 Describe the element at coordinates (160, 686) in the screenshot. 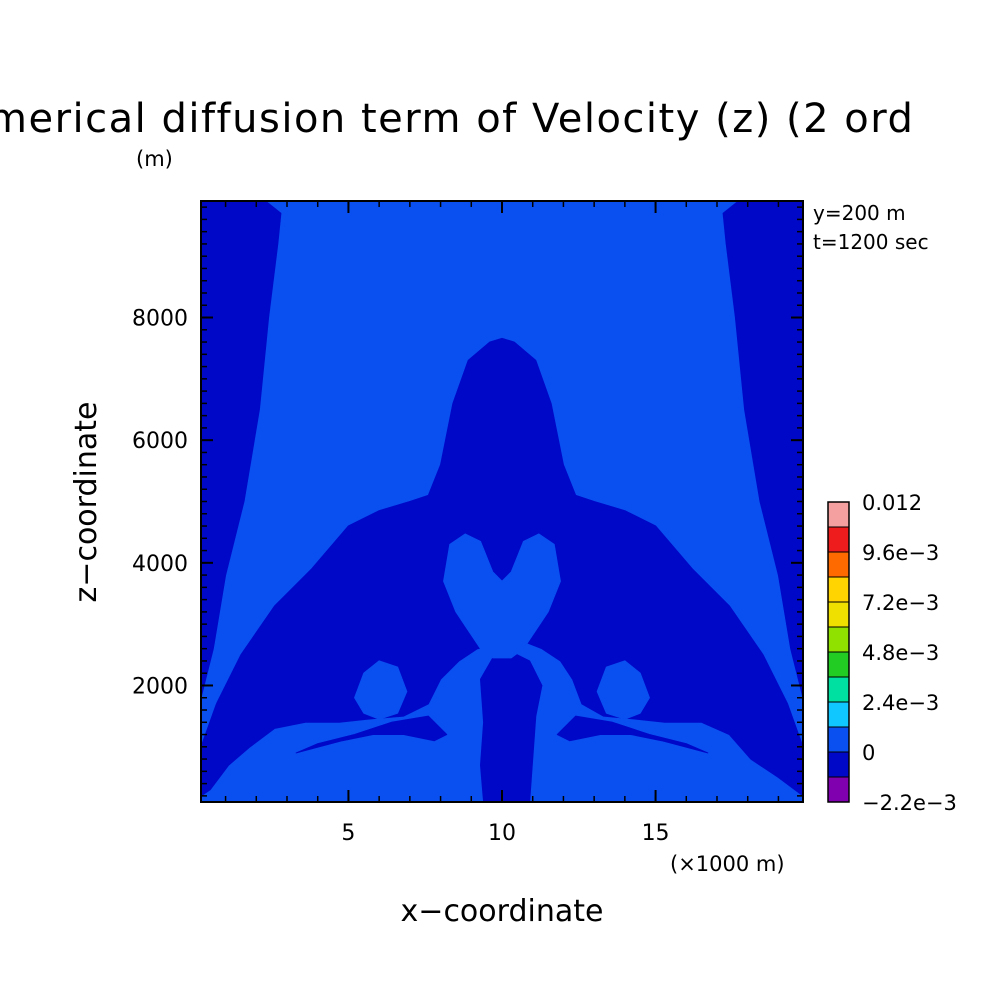

I see `y-tick-label: 2000` at that location.